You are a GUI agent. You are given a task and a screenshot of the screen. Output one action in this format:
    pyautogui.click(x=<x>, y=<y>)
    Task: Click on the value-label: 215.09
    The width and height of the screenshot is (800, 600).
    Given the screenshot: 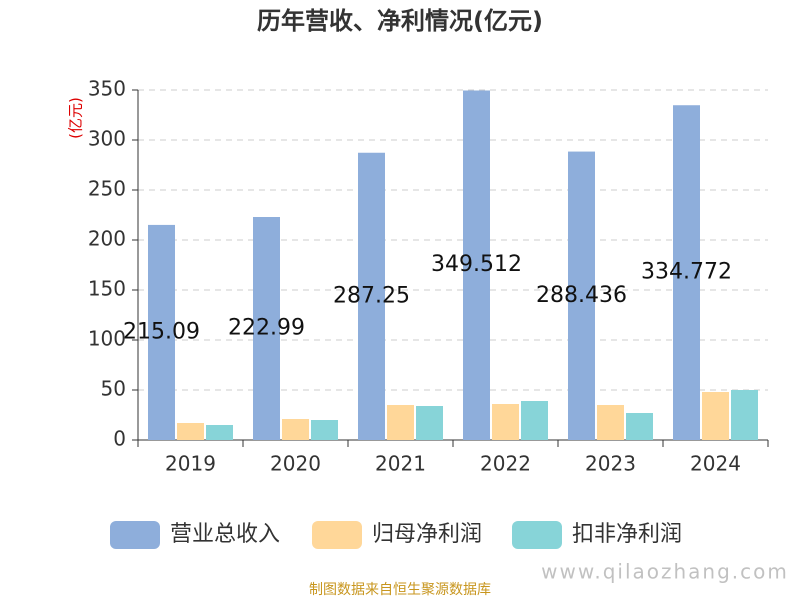 What is the action you would take?
    pyautogui.click(x=161, y=331)
    